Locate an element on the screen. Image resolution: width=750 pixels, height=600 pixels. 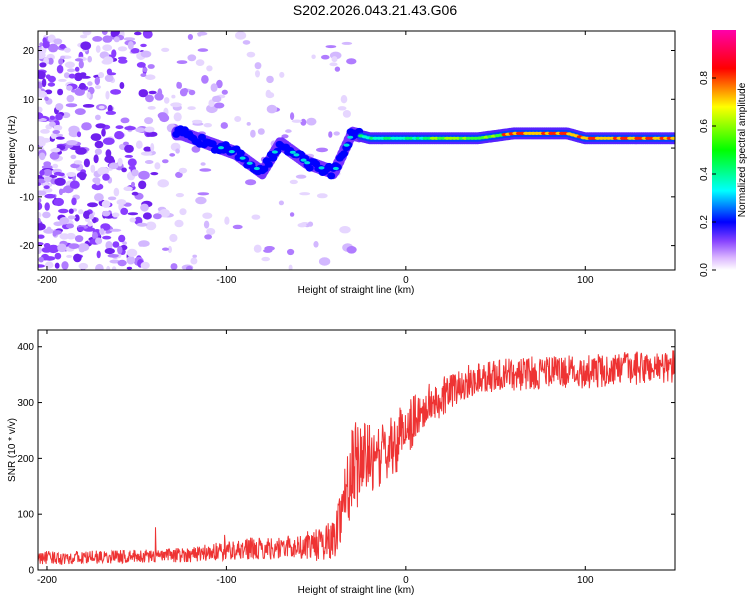
colorbar-tick-label: 0.0 is located at coordinates (704, 270).